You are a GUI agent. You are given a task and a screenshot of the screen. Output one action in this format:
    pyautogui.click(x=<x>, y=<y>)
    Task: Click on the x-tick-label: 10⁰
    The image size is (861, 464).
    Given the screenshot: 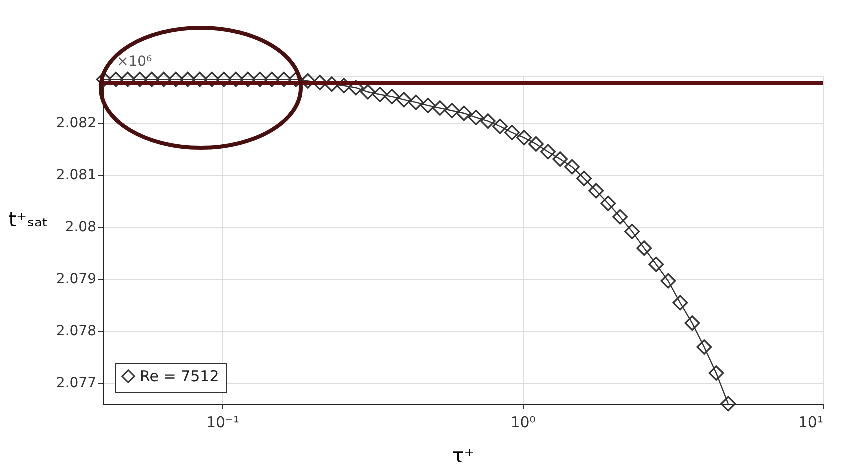 What is the action you would take?
    pyautogui.click(x=523, y=423)
    